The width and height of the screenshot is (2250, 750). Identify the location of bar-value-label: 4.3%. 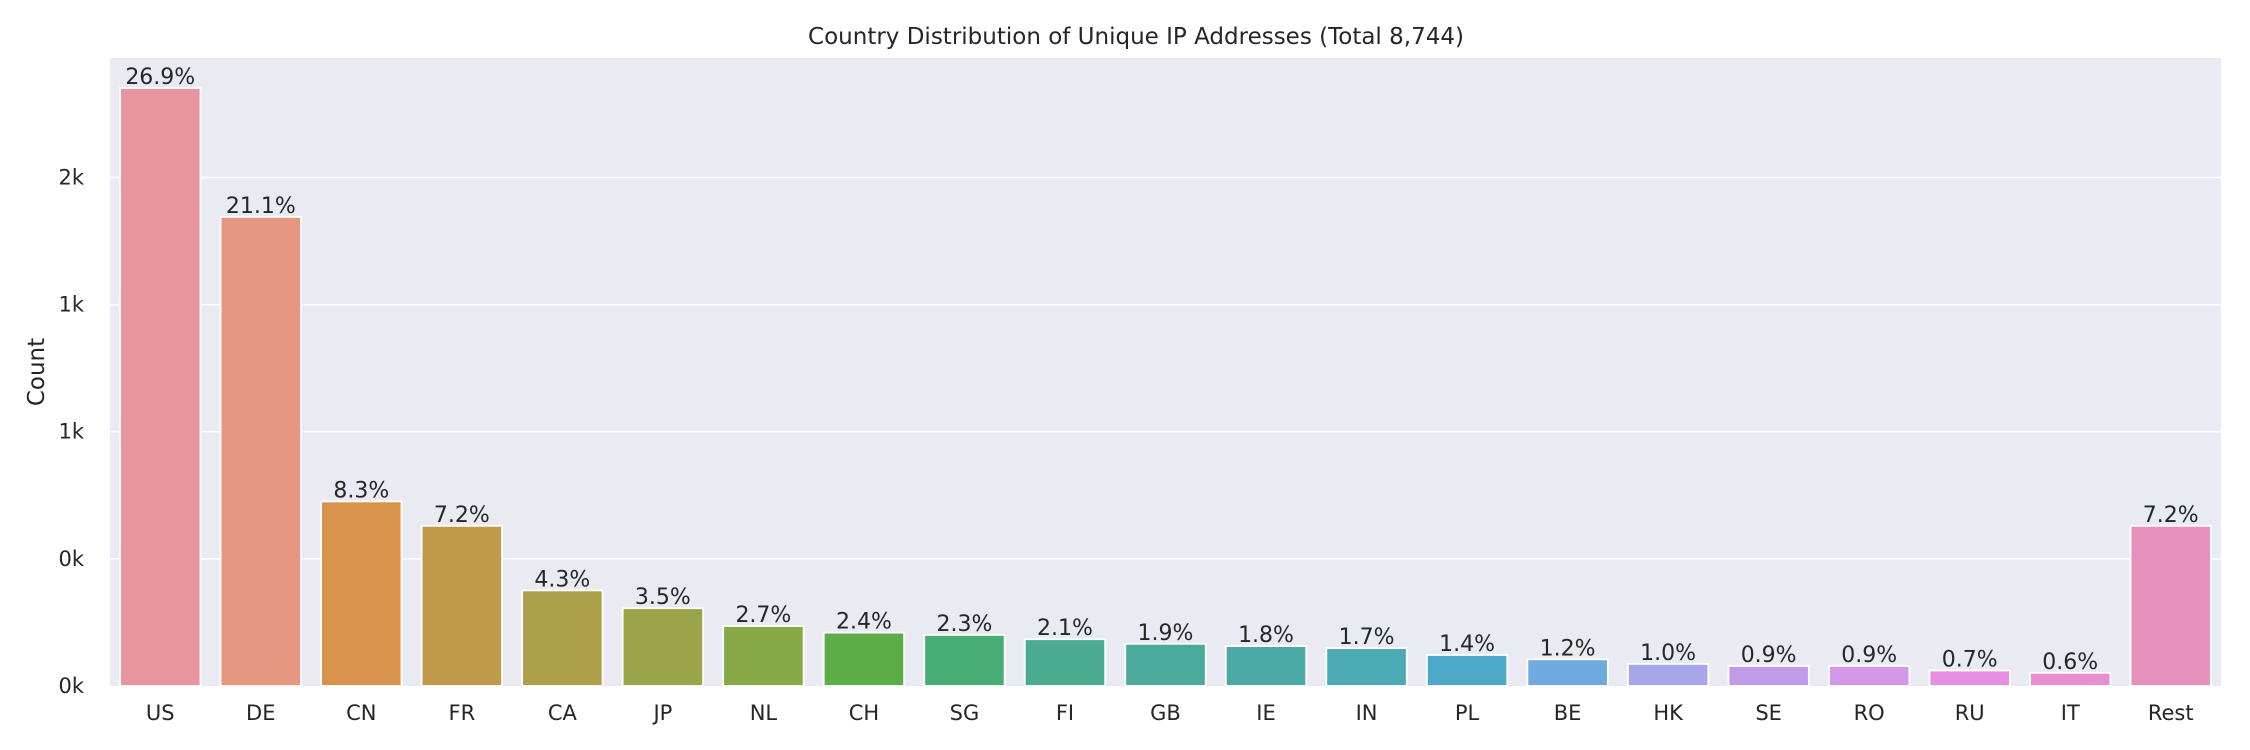
(562, 579).